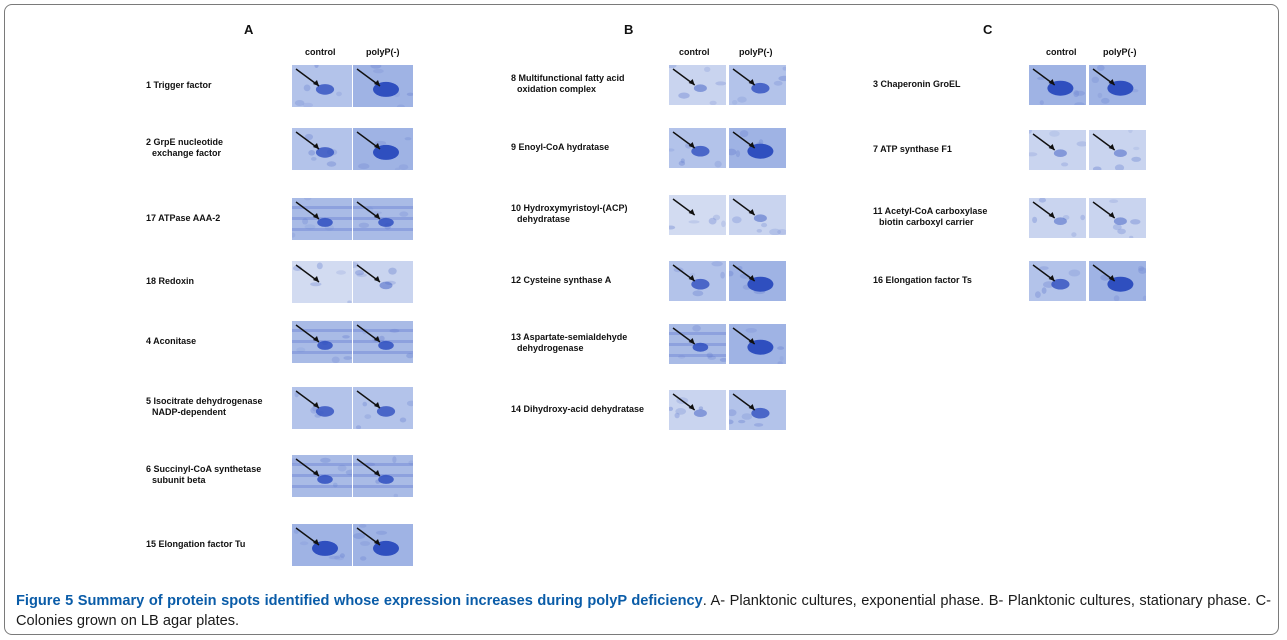 The image size is (1287, 640). I want to click on protein-label-line: 3 Chaperonin GroEL, so click(917, 83).